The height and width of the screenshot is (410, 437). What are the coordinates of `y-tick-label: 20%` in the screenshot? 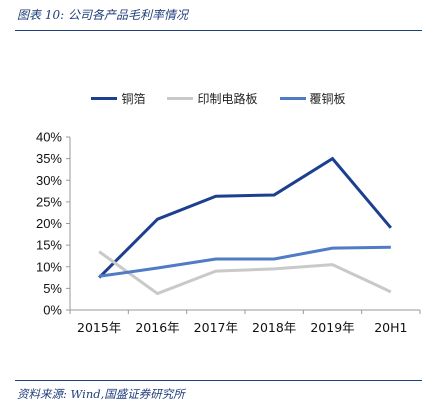 It's located at (49, 223).